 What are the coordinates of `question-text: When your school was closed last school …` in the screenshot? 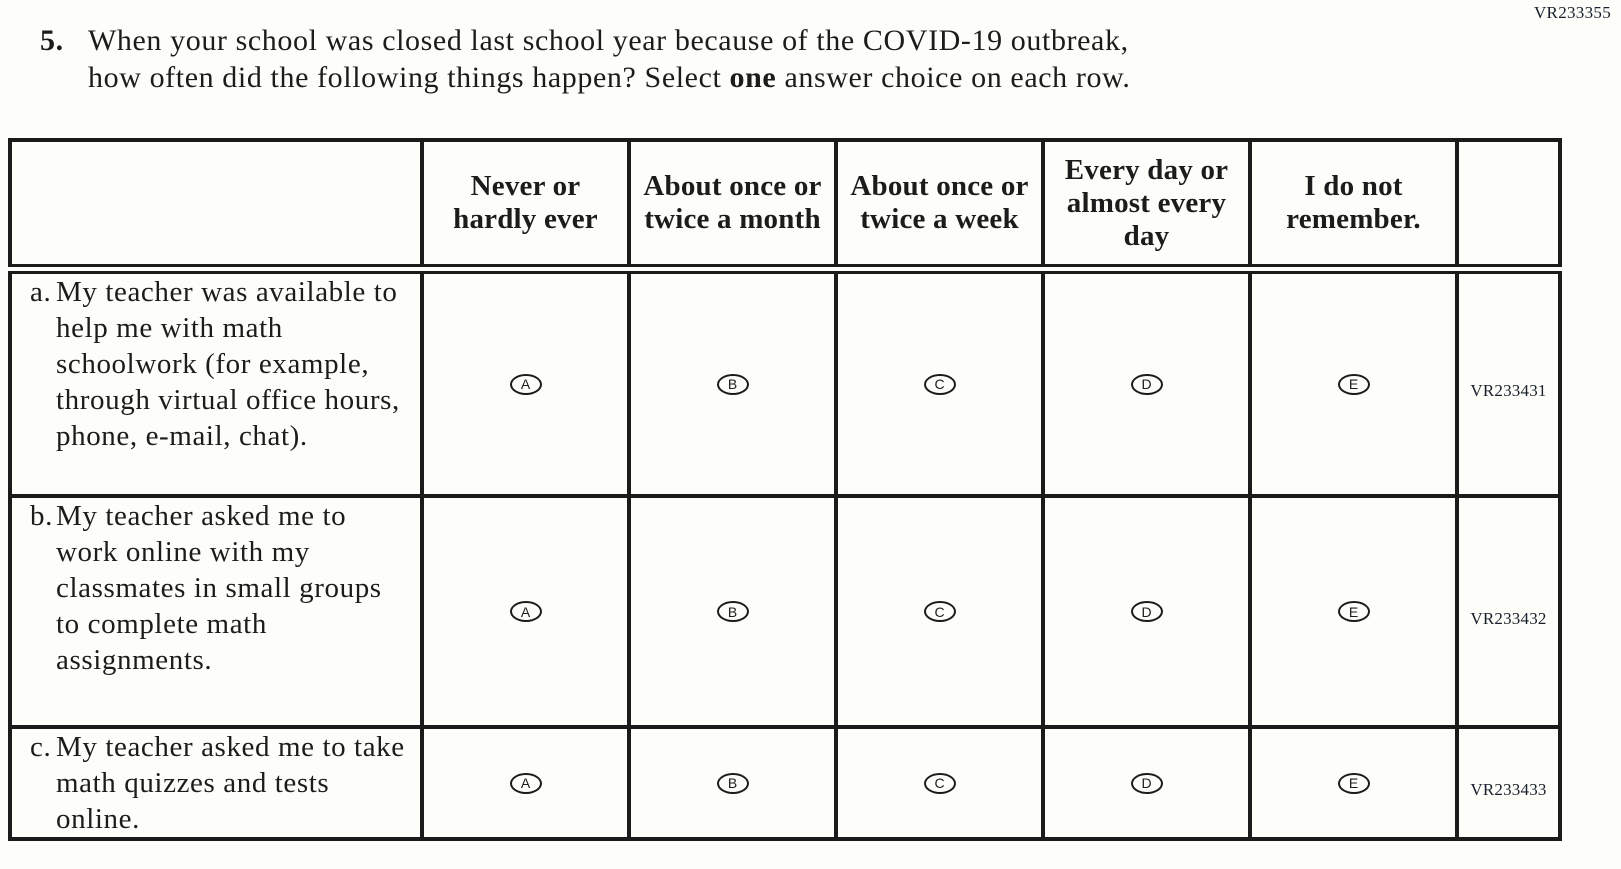 It's located at (609, 59).